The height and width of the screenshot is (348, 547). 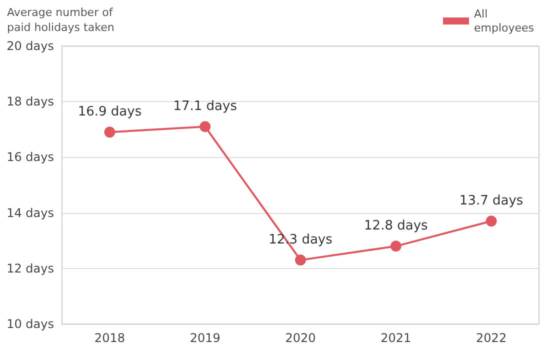 I want to click on x-tick-label: 2021, so click(x=396, y=338).